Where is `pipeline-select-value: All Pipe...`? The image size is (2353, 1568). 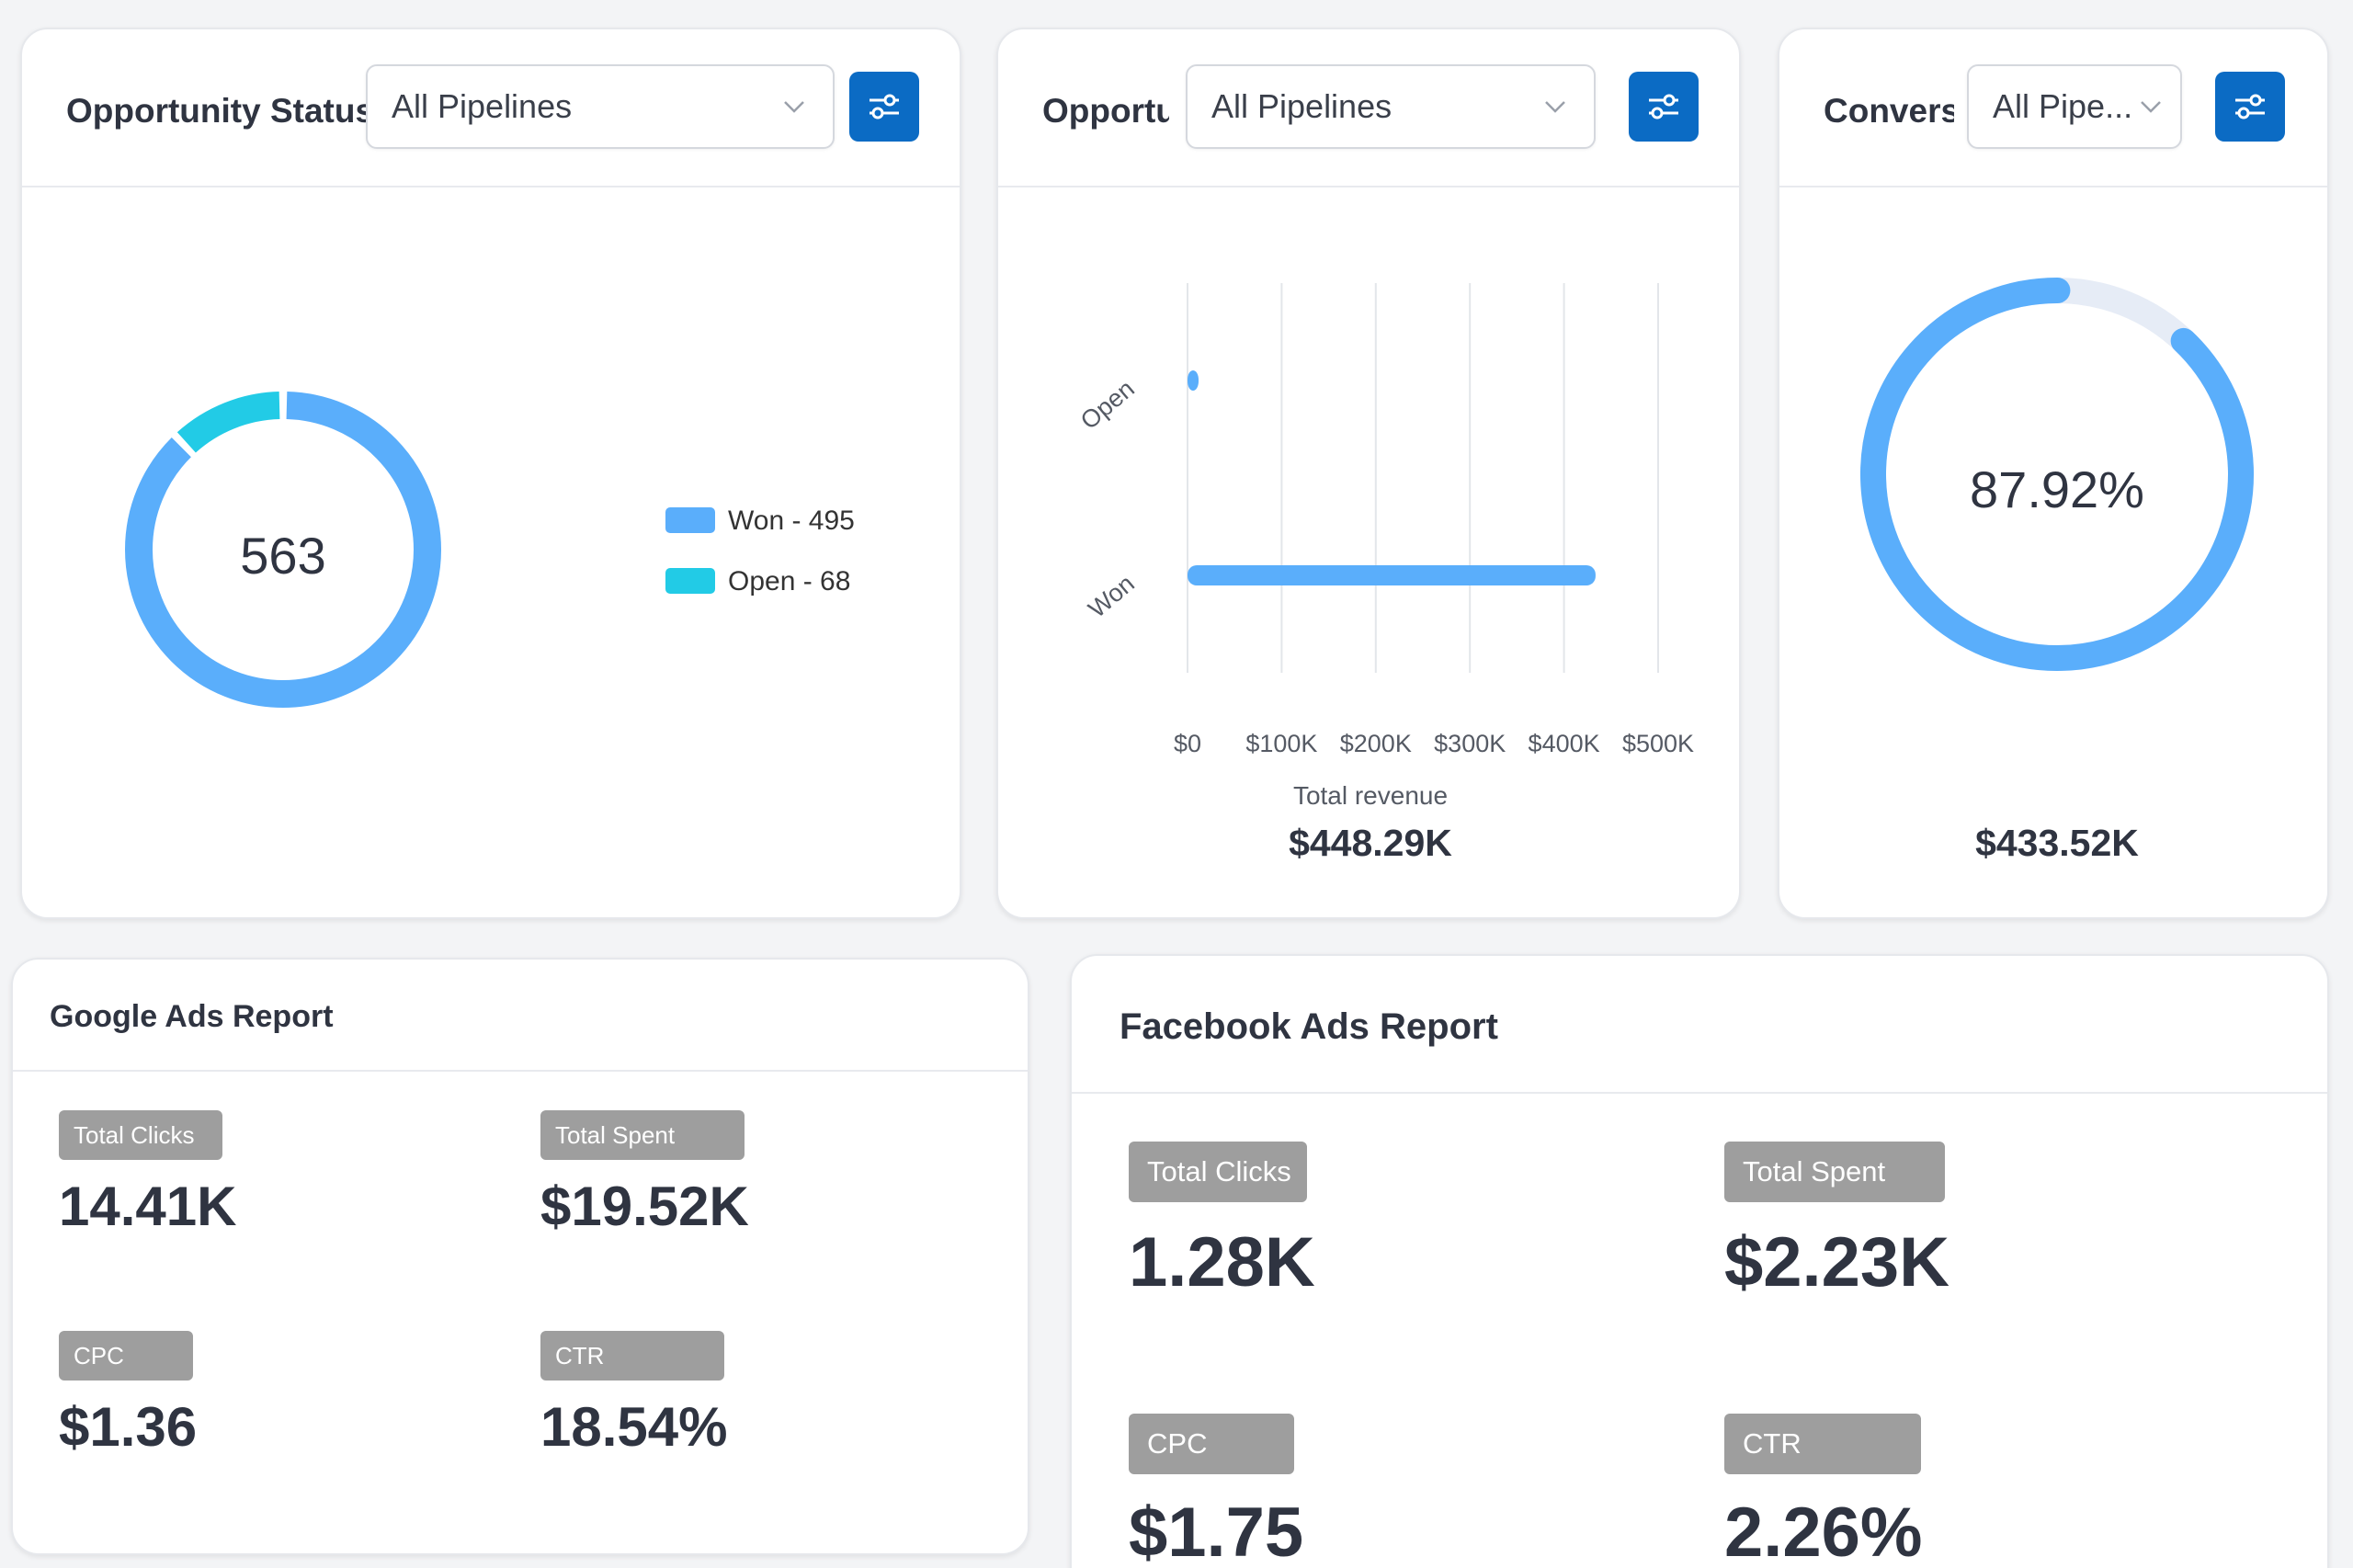
pipeline-select-value: All Pipe... is located at coordinates (2063, 106).